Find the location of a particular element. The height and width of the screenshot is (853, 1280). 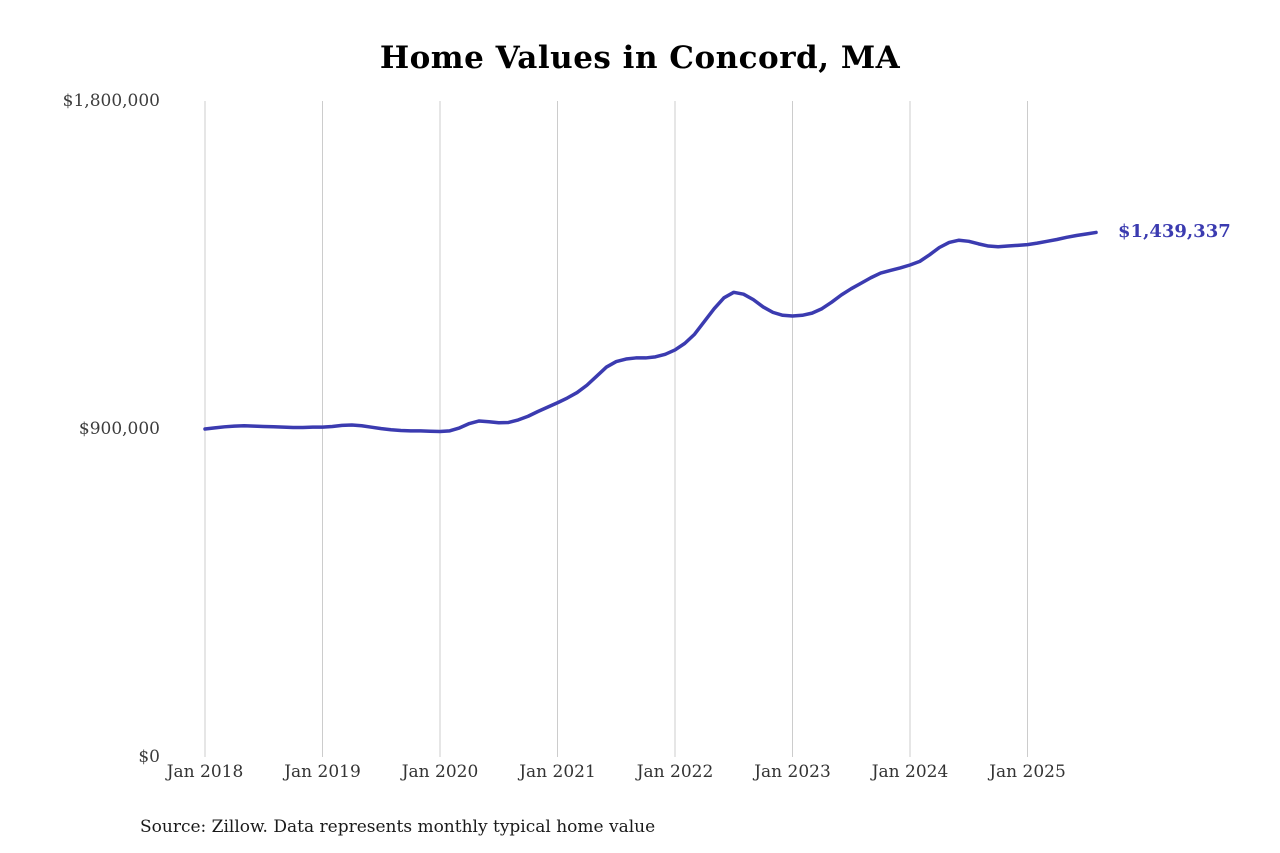

x-axis-tick-label: Jan 2022 is located at coordinates (675, 772).